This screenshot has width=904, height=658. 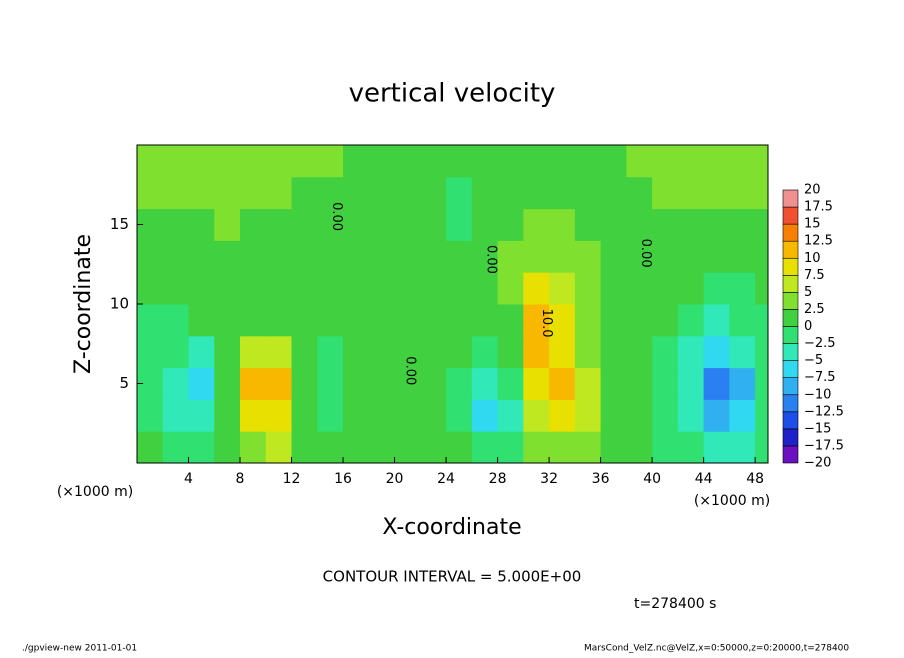 What do you see at coordinates (732, 501) in the screenshot?
I see `x-unit-right: (×1000 m)` at bounding box center [732, 501].